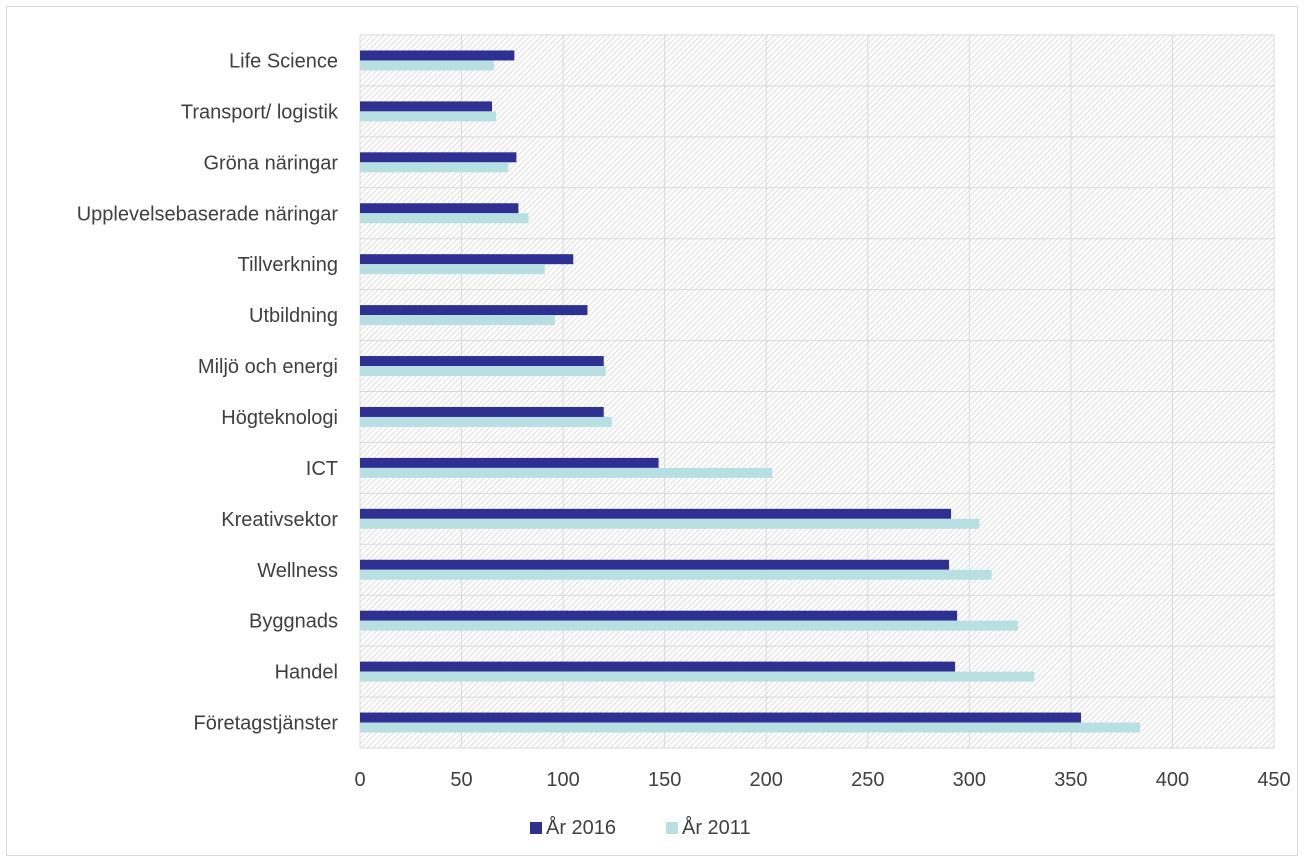  What do you see at coordinates (461, 780) in the screenshot?
I see `x-tick-label: 50` at bounding box center [461, 780].